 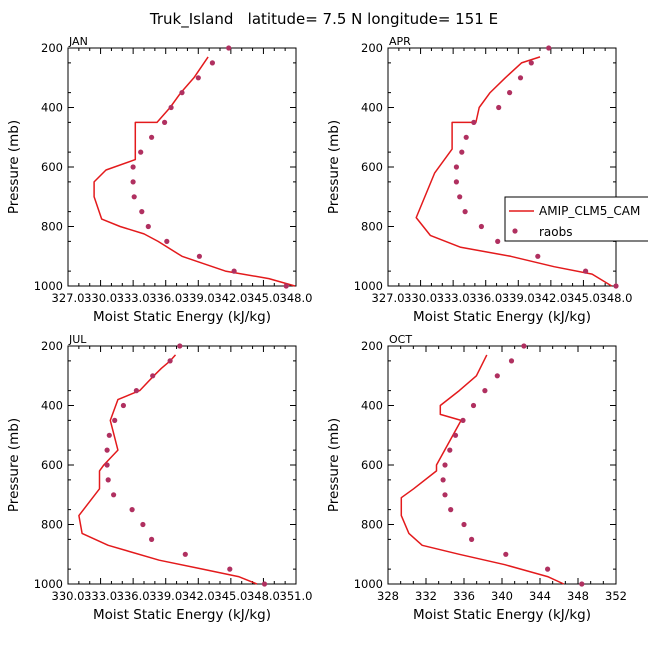 I want to click on panel-title: APR, so click(x=400, y=41).